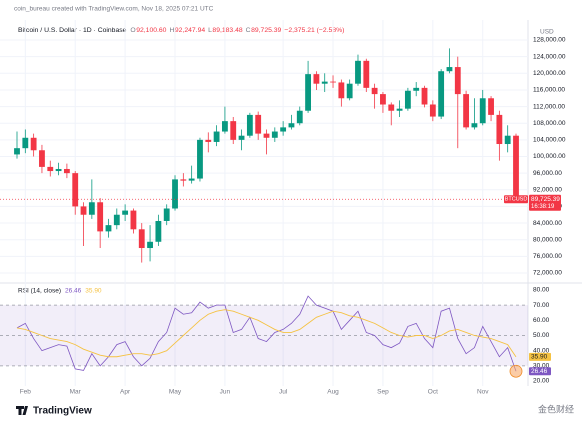 The height and width of the screenshot is (433, 582). What do you see at coordinates (549, 156) in the screenshot?
I see `y-tick-label: 100,000.00` at bounding box center [549, 156].